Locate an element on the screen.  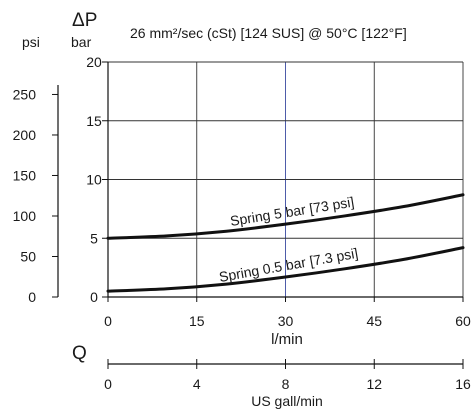
curve-spring-5-bar is located at coordinates (285, 216).